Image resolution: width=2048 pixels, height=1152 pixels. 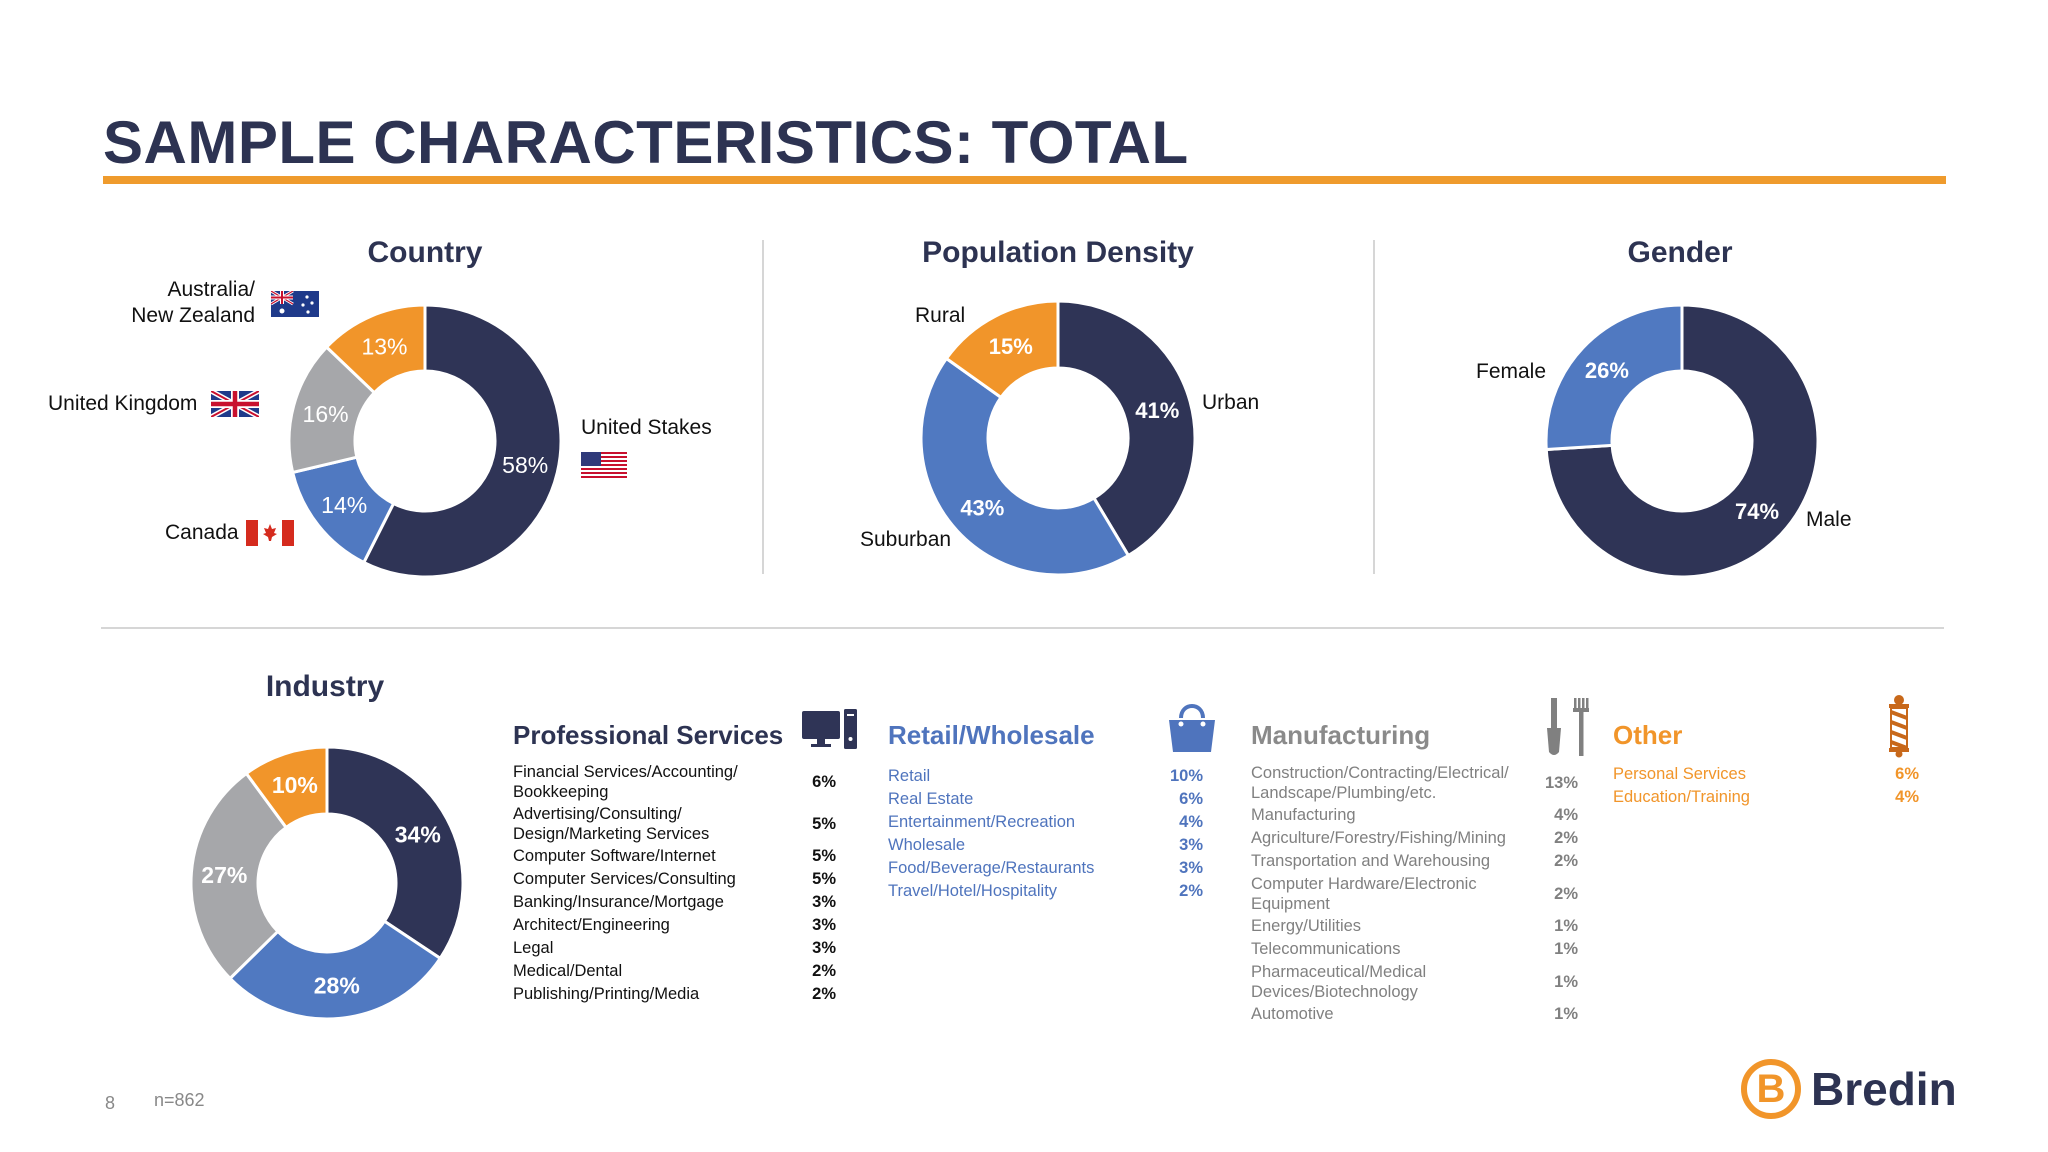 I want to click on density-data-label-1: 43%, so click(x=982, y=507).